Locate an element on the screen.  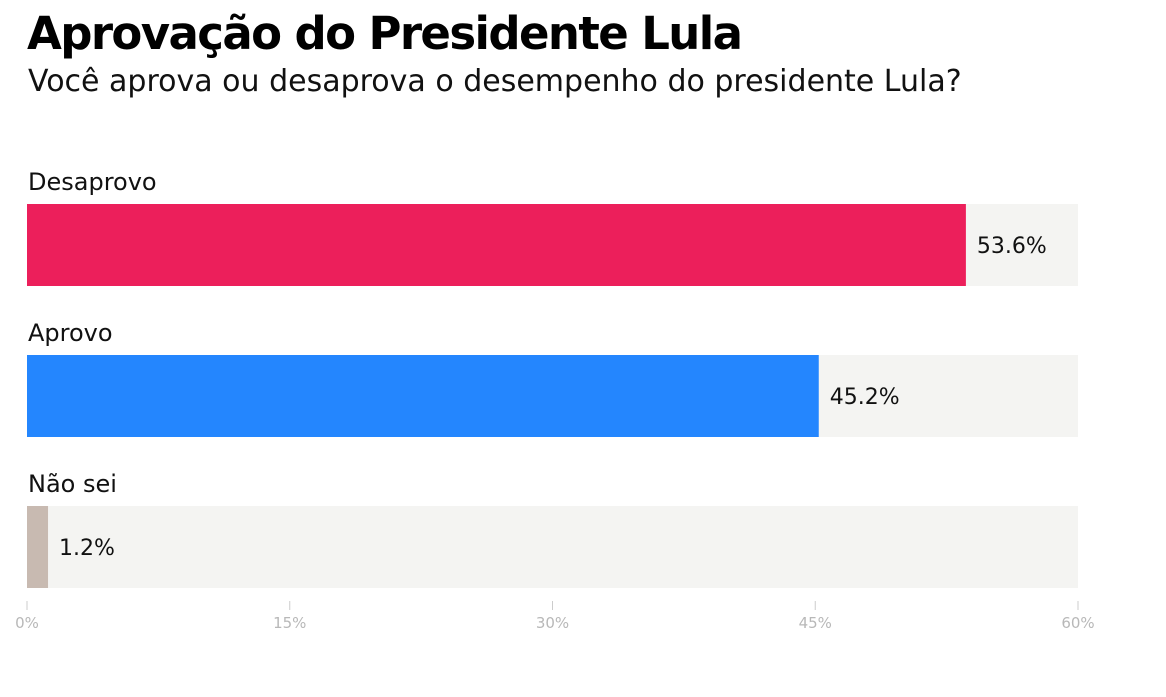
x-tick-label: 45% is located at coordinates (815, 623).